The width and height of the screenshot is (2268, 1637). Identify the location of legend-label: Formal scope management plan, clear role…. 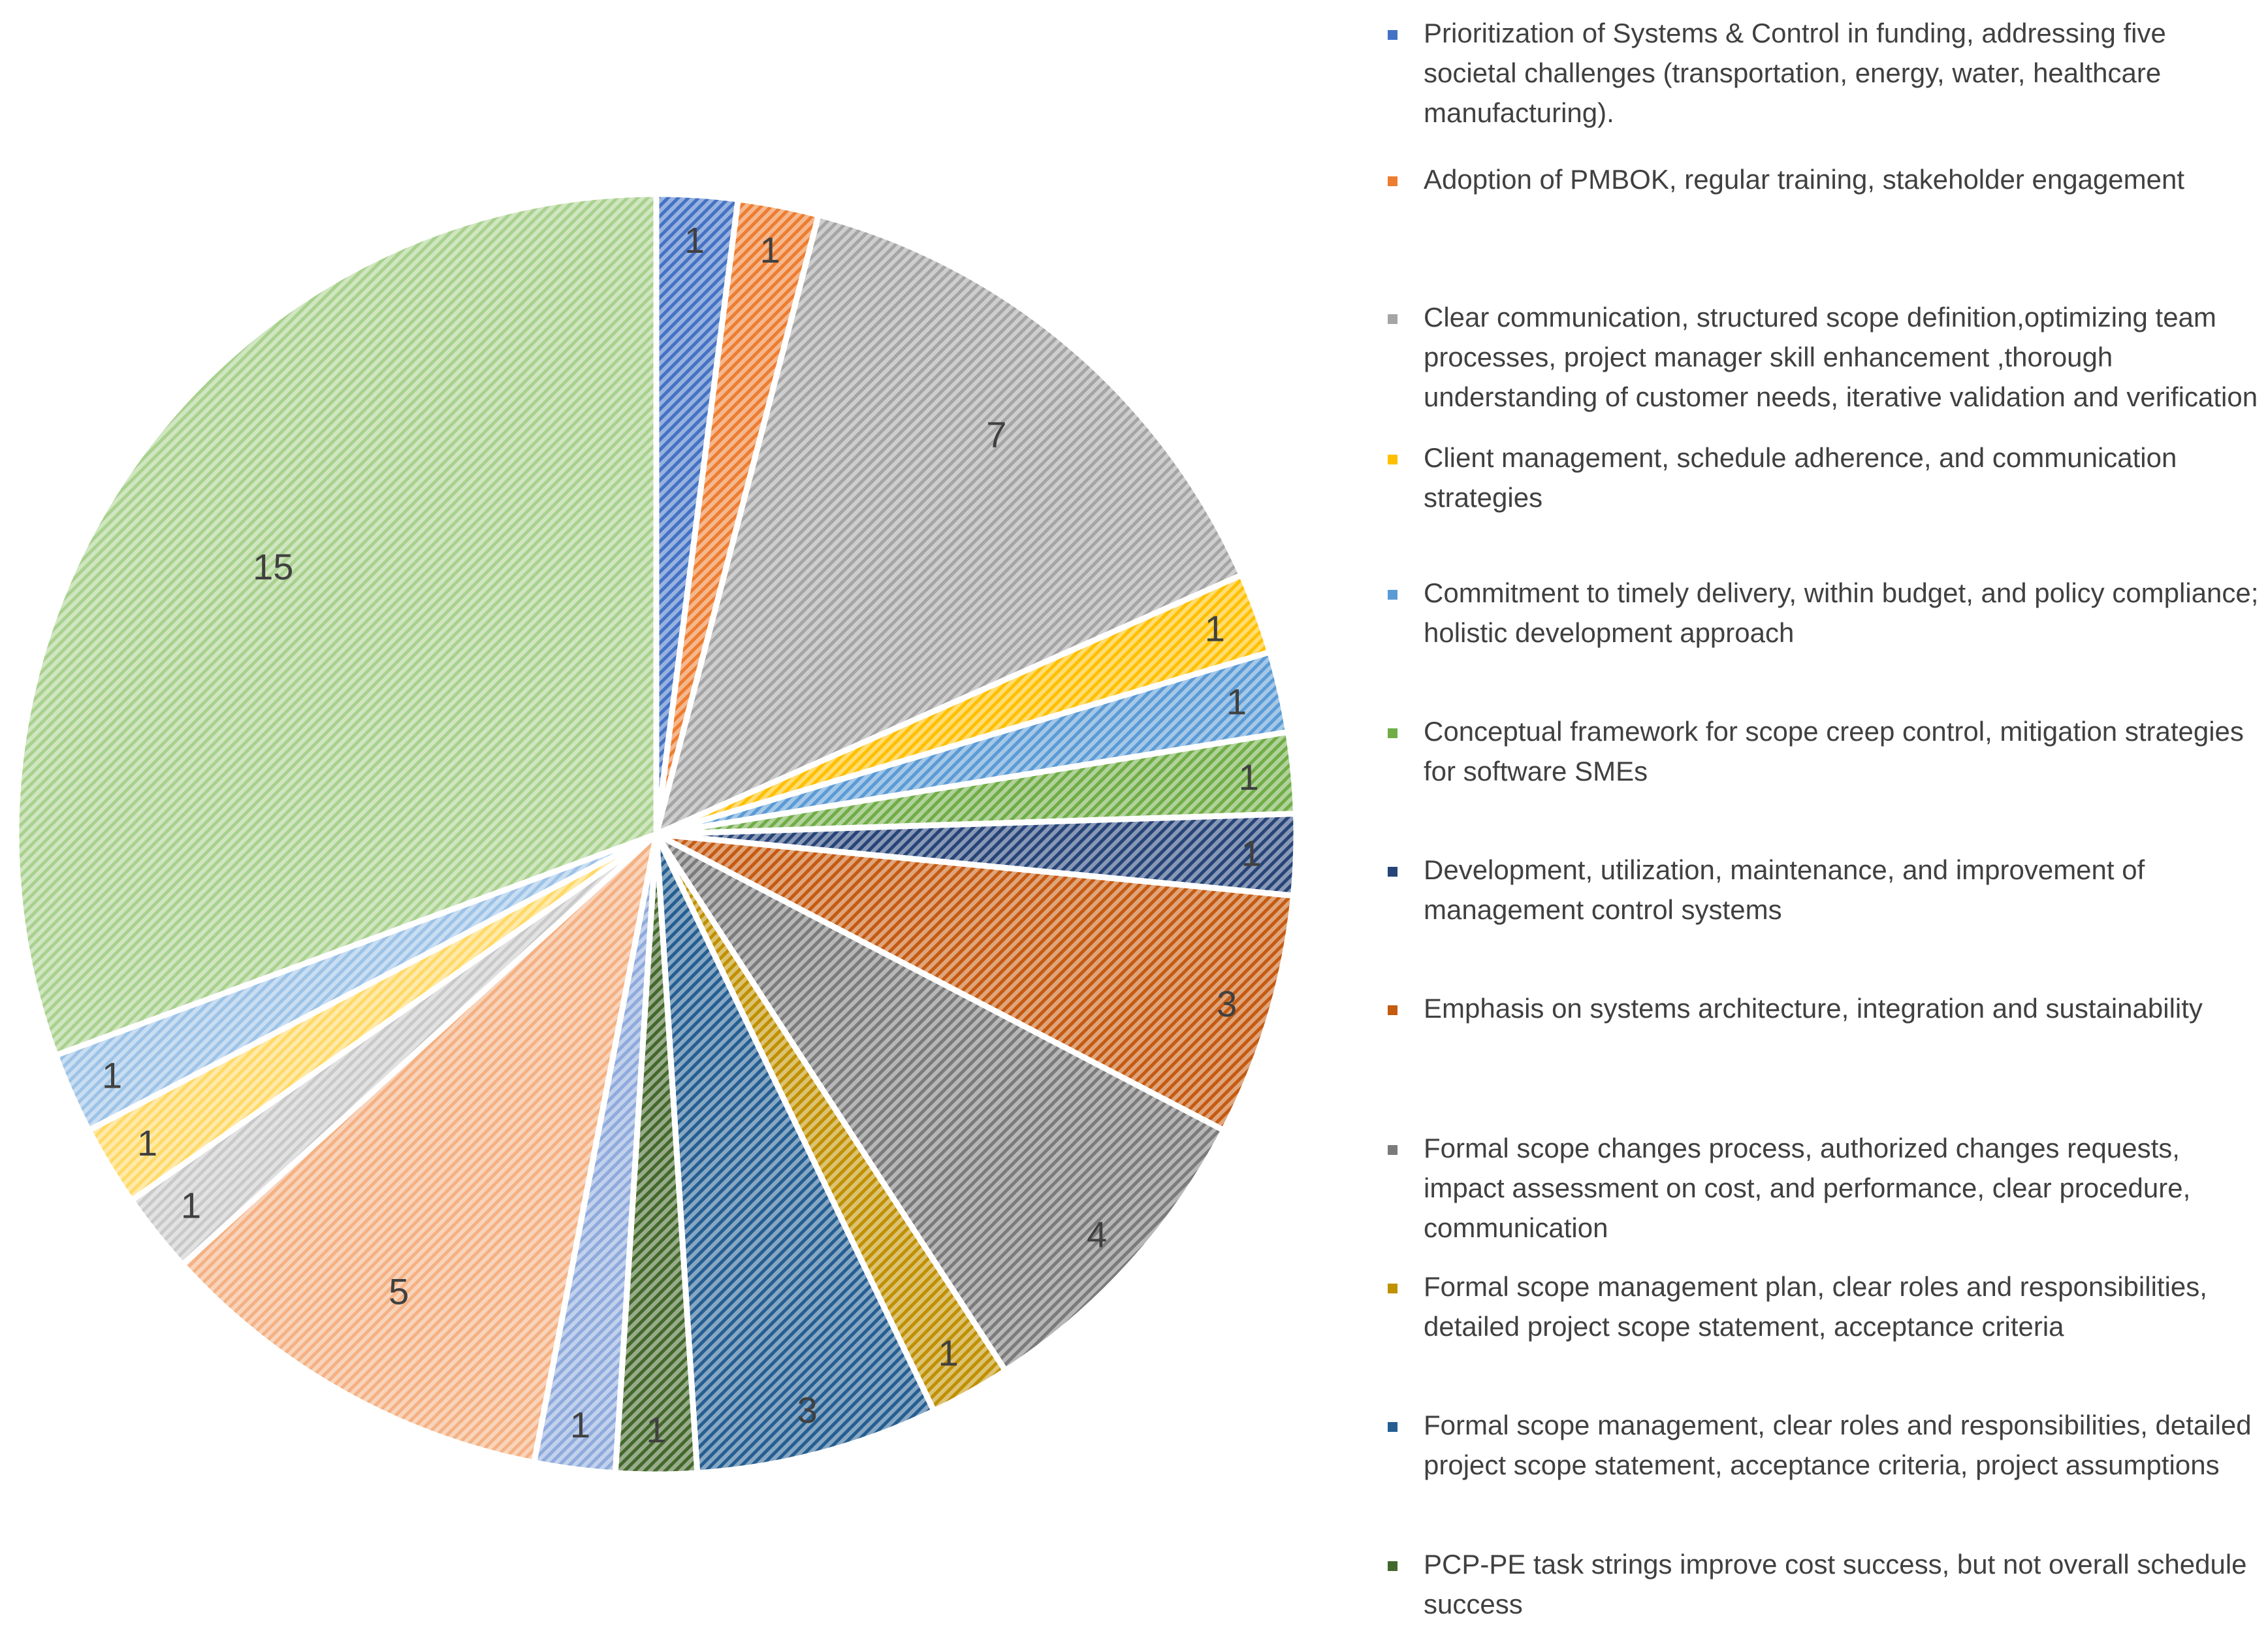
(1815, 1307).